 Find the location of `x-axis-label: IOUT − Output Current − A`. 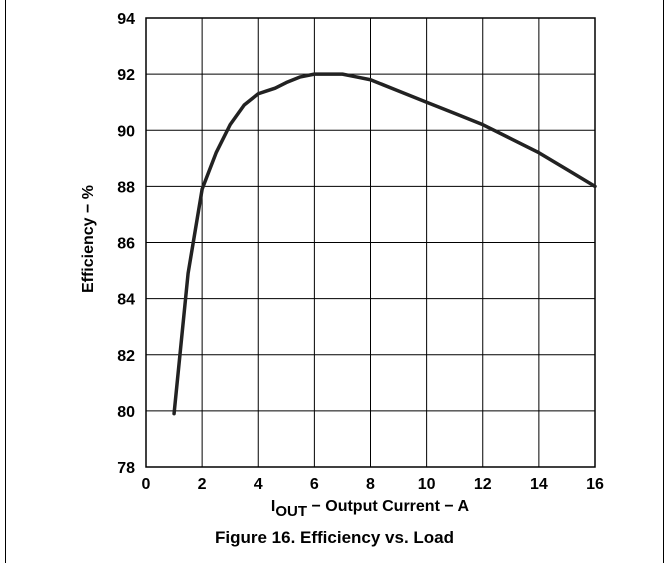

x-axis-label: IOUT − Output Current − A is located at coordinates (370, 509).